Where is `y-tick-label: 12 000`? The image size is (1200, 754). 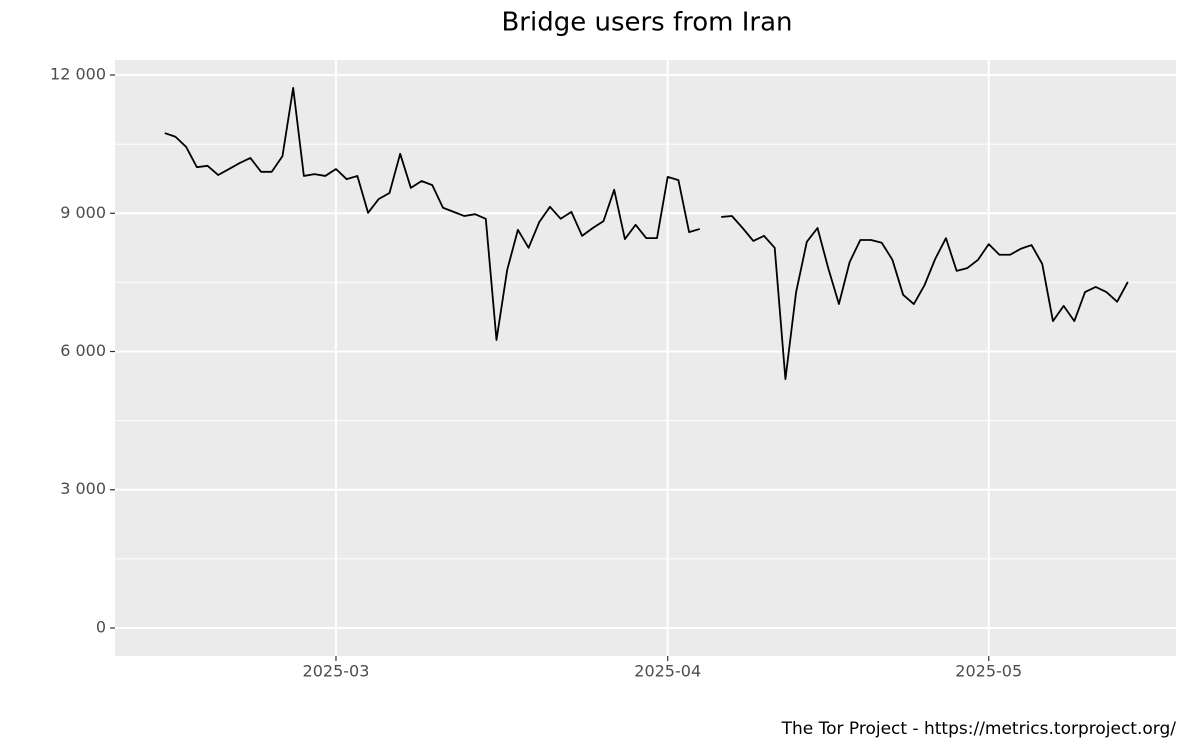 y-tick-label: 12 000 is located at coordinates (78, 74).